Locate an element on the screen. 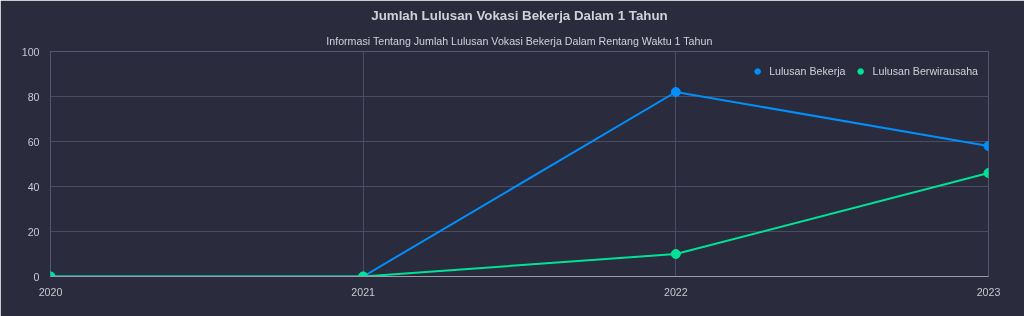  y-tick-label: 60 is located at coordinates (33, 141).